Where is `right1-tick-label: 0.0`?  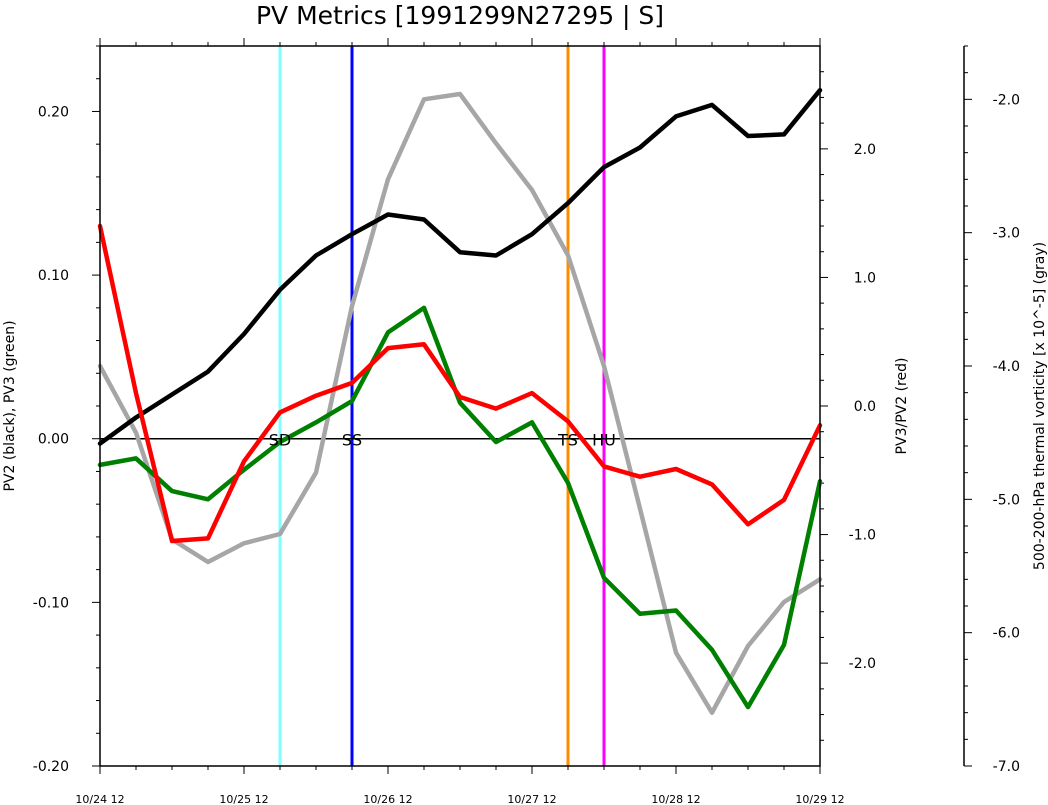 right1-tick-label: 0.0 is located at coordinates (865, 407).